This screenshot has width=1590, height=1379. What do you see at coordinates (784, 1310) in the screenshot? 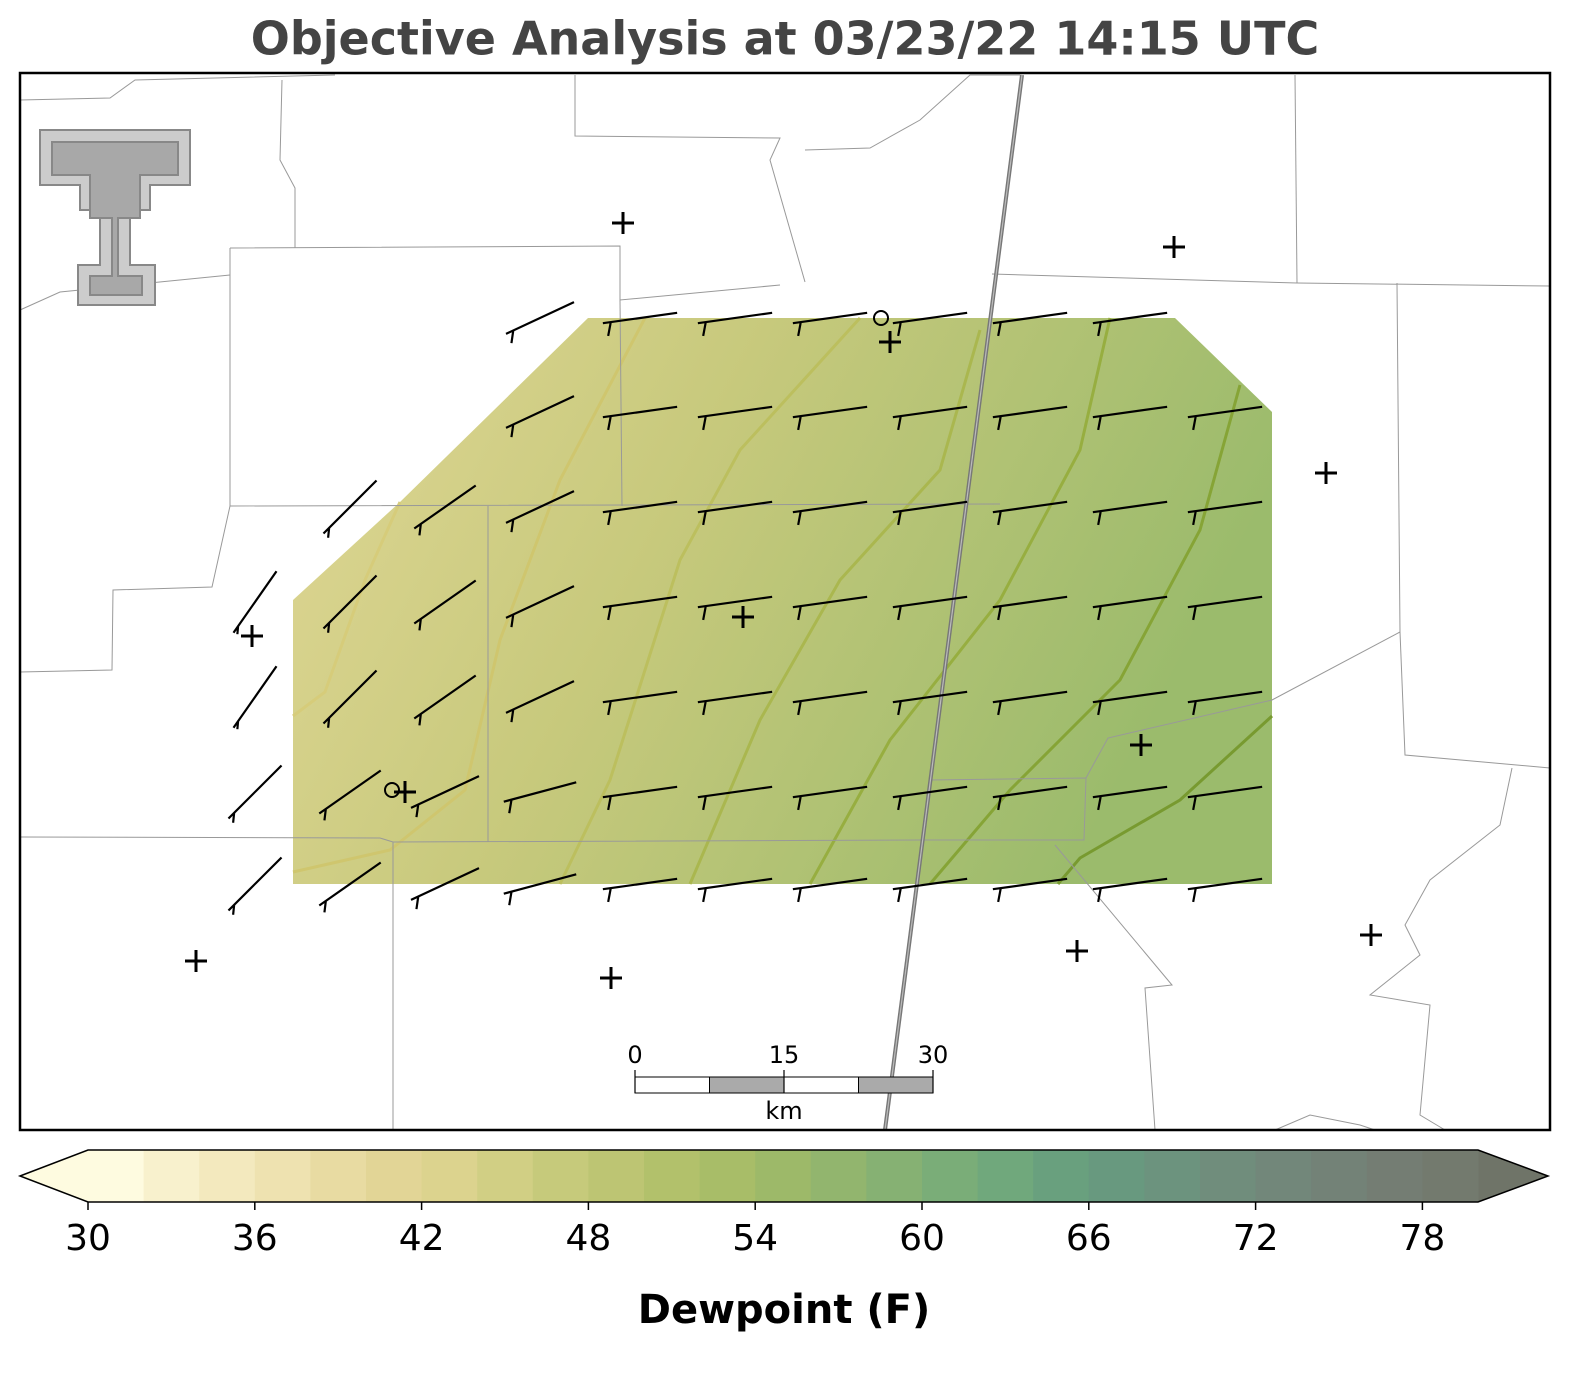
I see `colorbar-label: Dewpoint (F)` at bounding box center [784, 1310].